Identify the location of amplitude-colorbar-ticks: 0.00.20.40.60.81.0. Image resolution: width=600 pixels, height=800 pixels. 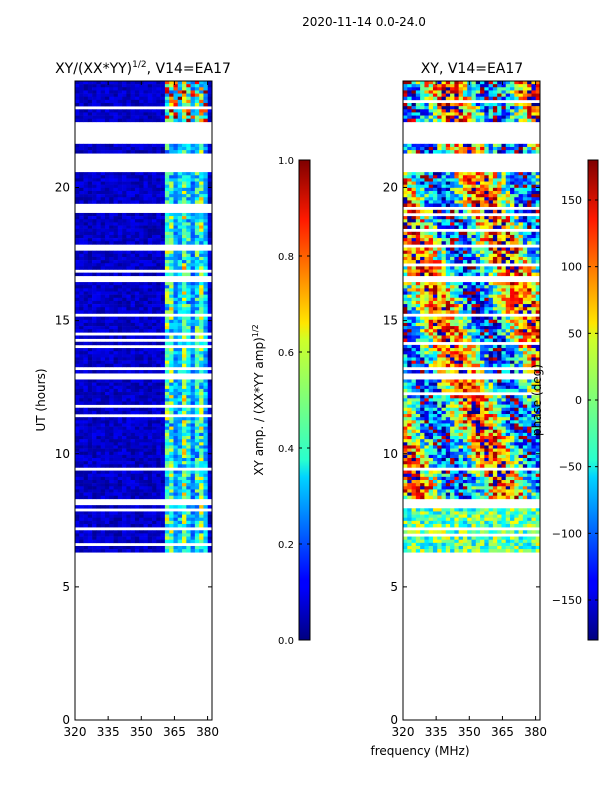
(294, 401).